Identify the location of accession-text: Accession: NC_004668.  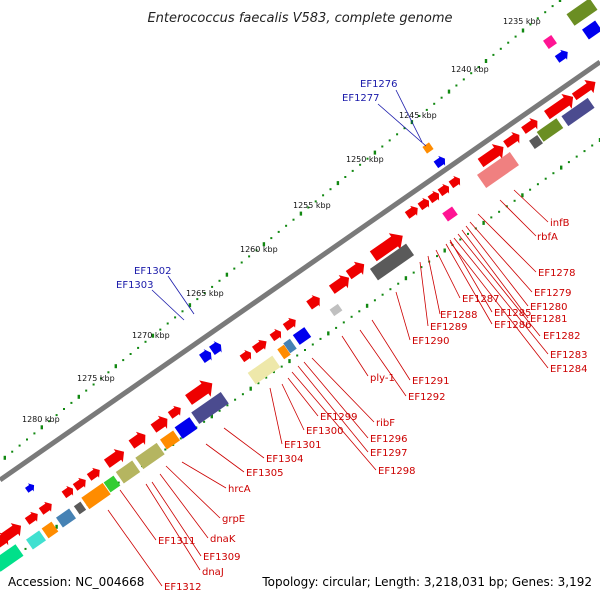
(76, 582).